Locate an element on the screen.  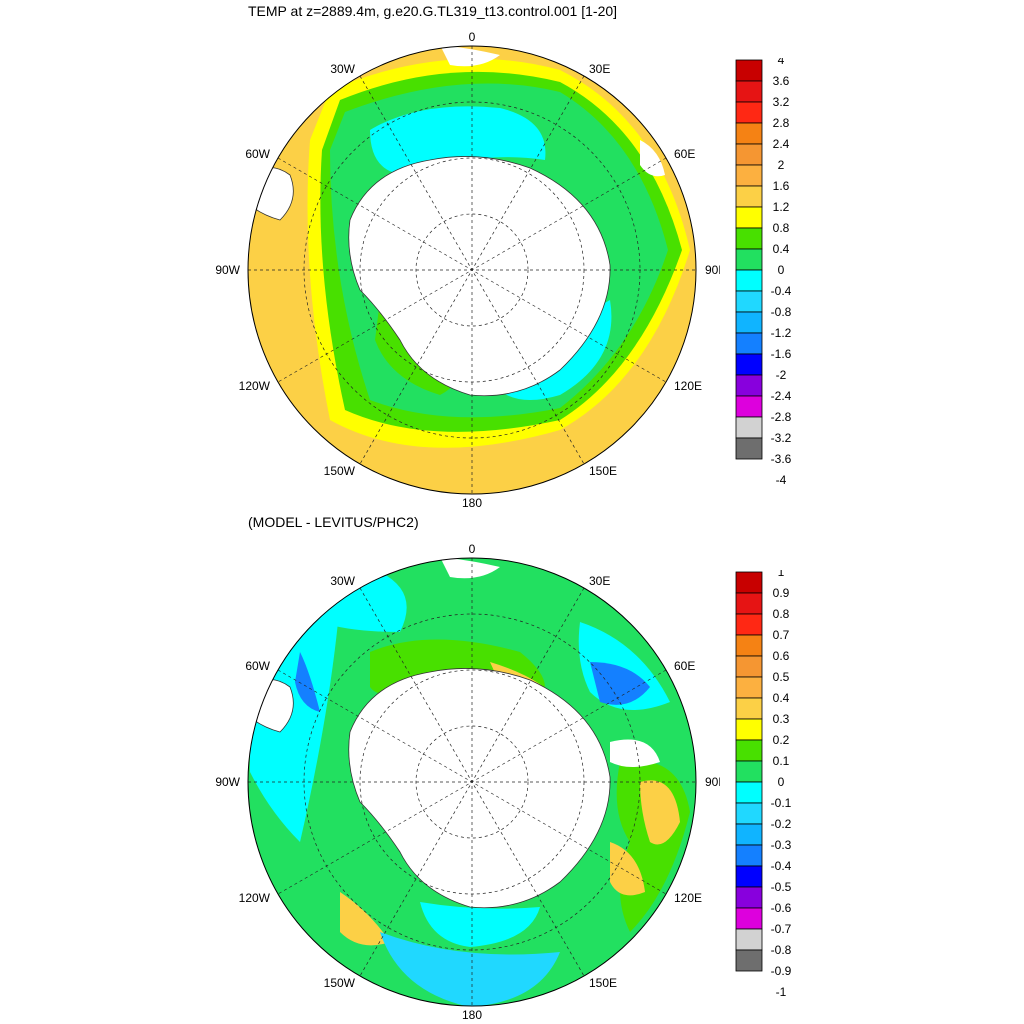
bottom-colorbar-label: -0.2 is located at coordinates (781, 824).